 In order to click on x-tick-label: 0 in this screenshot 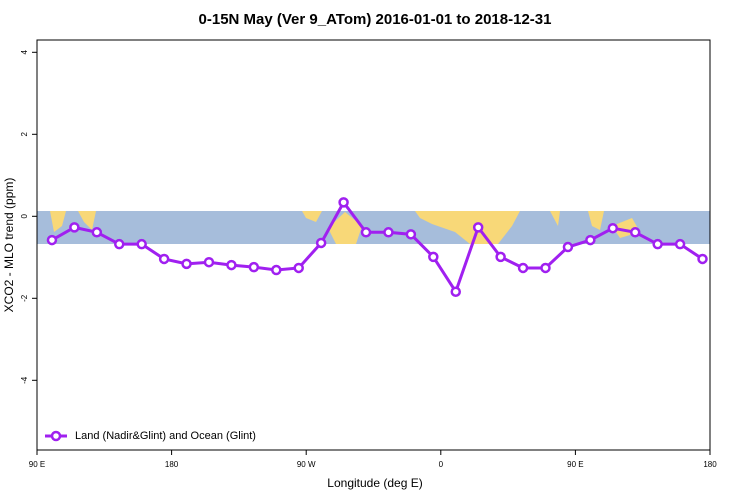, I will do `click(441, 464)`.